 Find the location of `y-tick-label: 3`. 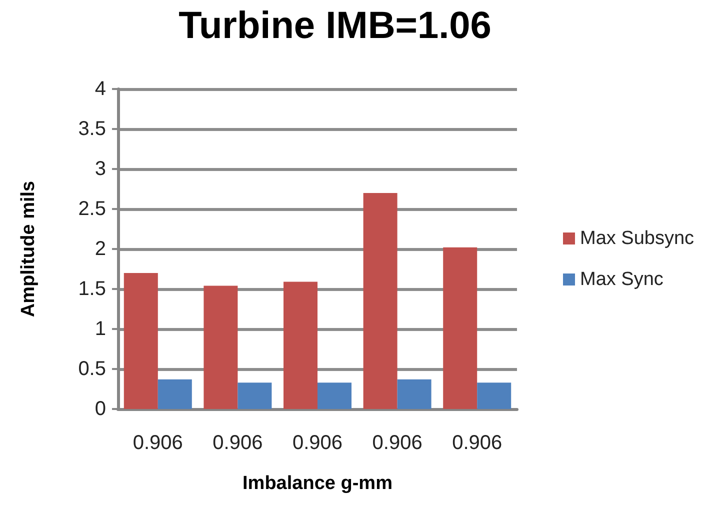

y-tick-label: 3 is located at coordinates (100, 169).